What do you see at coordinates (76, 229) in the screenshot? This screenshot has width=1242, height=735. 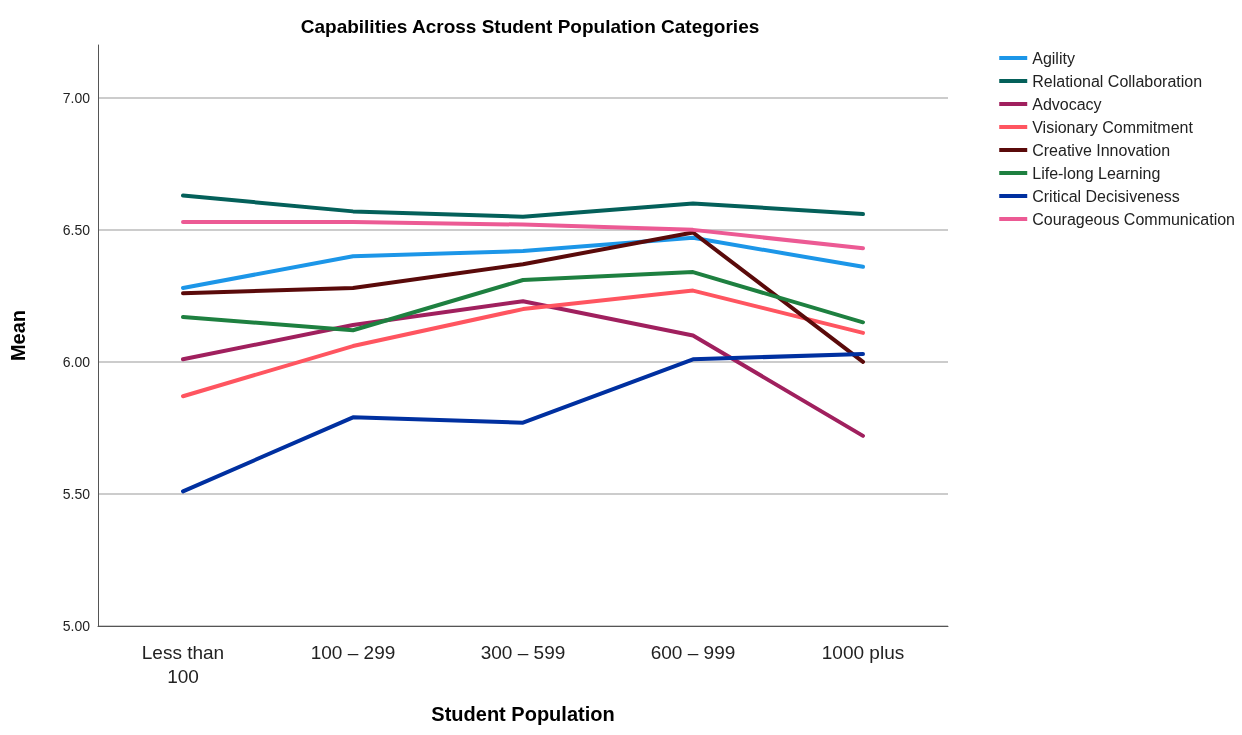 I see `y-tick-label: 6.50` at bounding box center [76, 229].